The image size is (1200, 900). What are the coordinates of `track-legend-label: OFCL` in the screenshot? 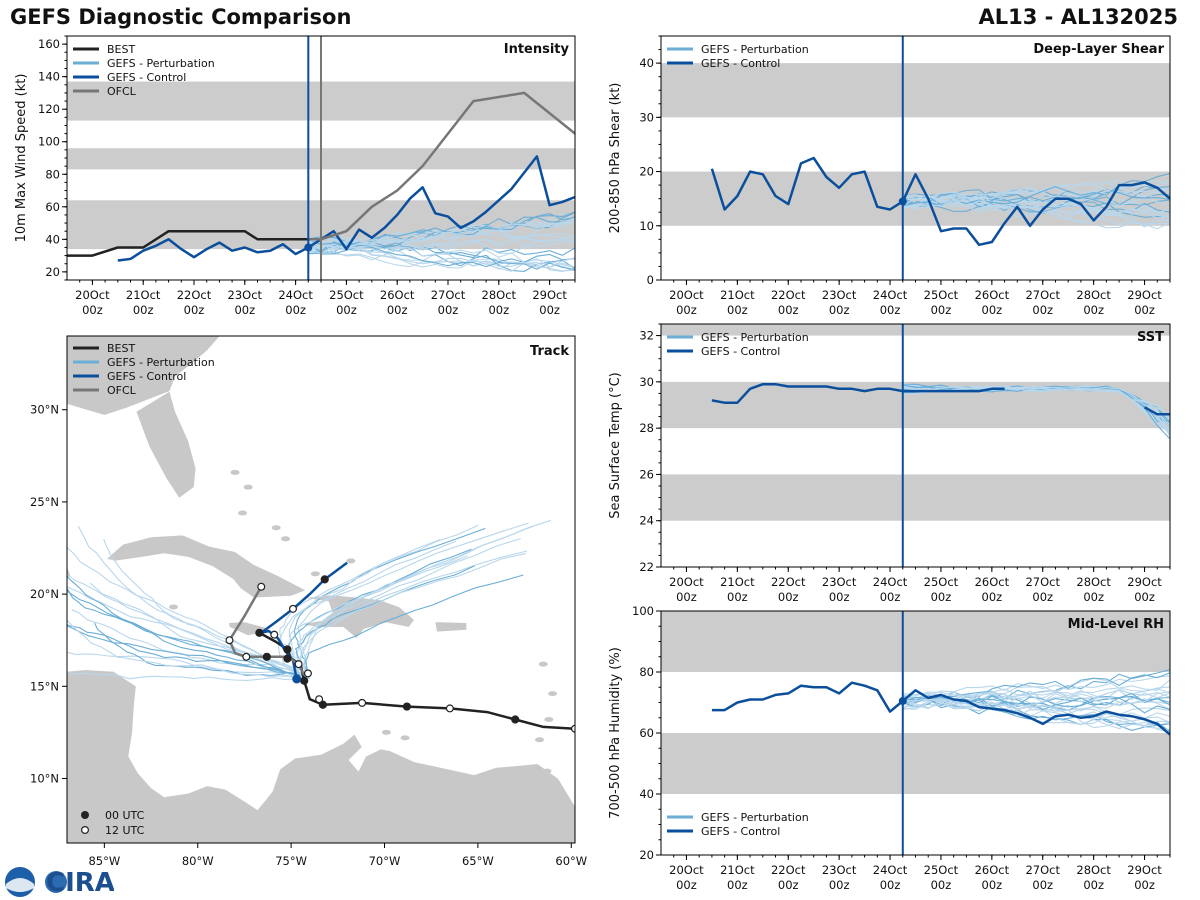 It's located at (122, 390).